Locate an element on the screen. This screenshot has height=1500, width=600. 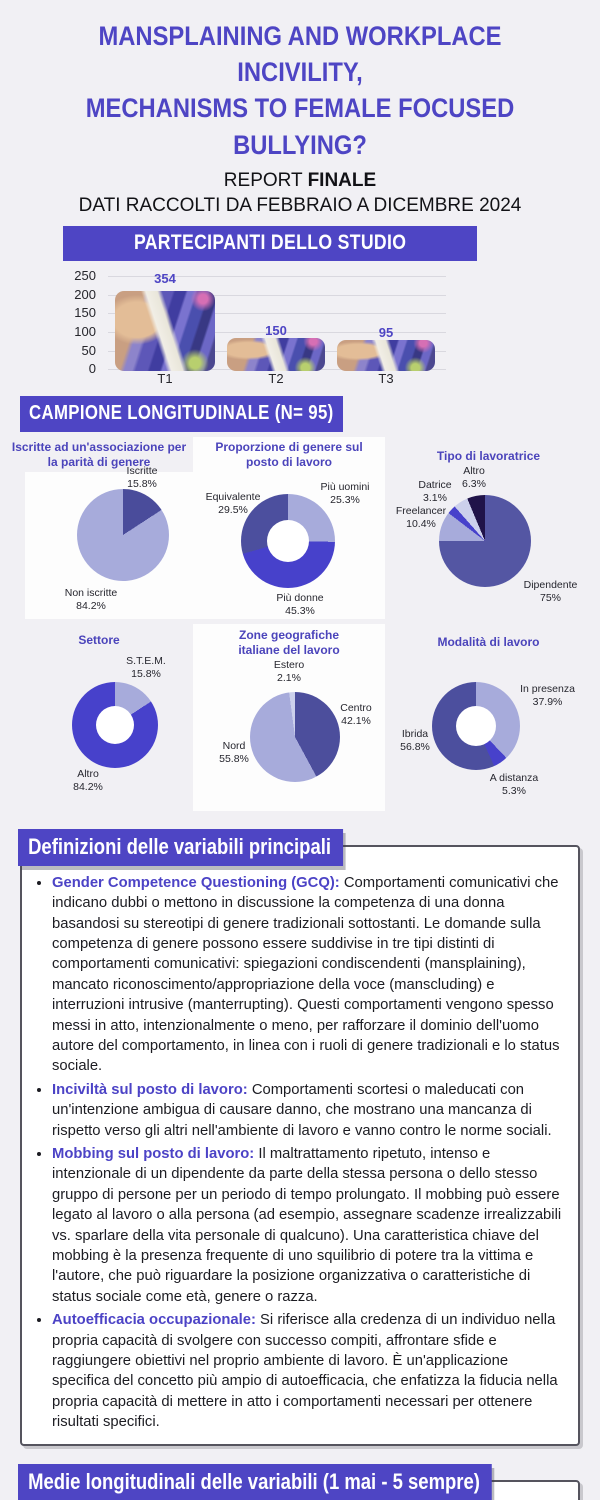
pie-tipo is located at coordinates (485, 540).